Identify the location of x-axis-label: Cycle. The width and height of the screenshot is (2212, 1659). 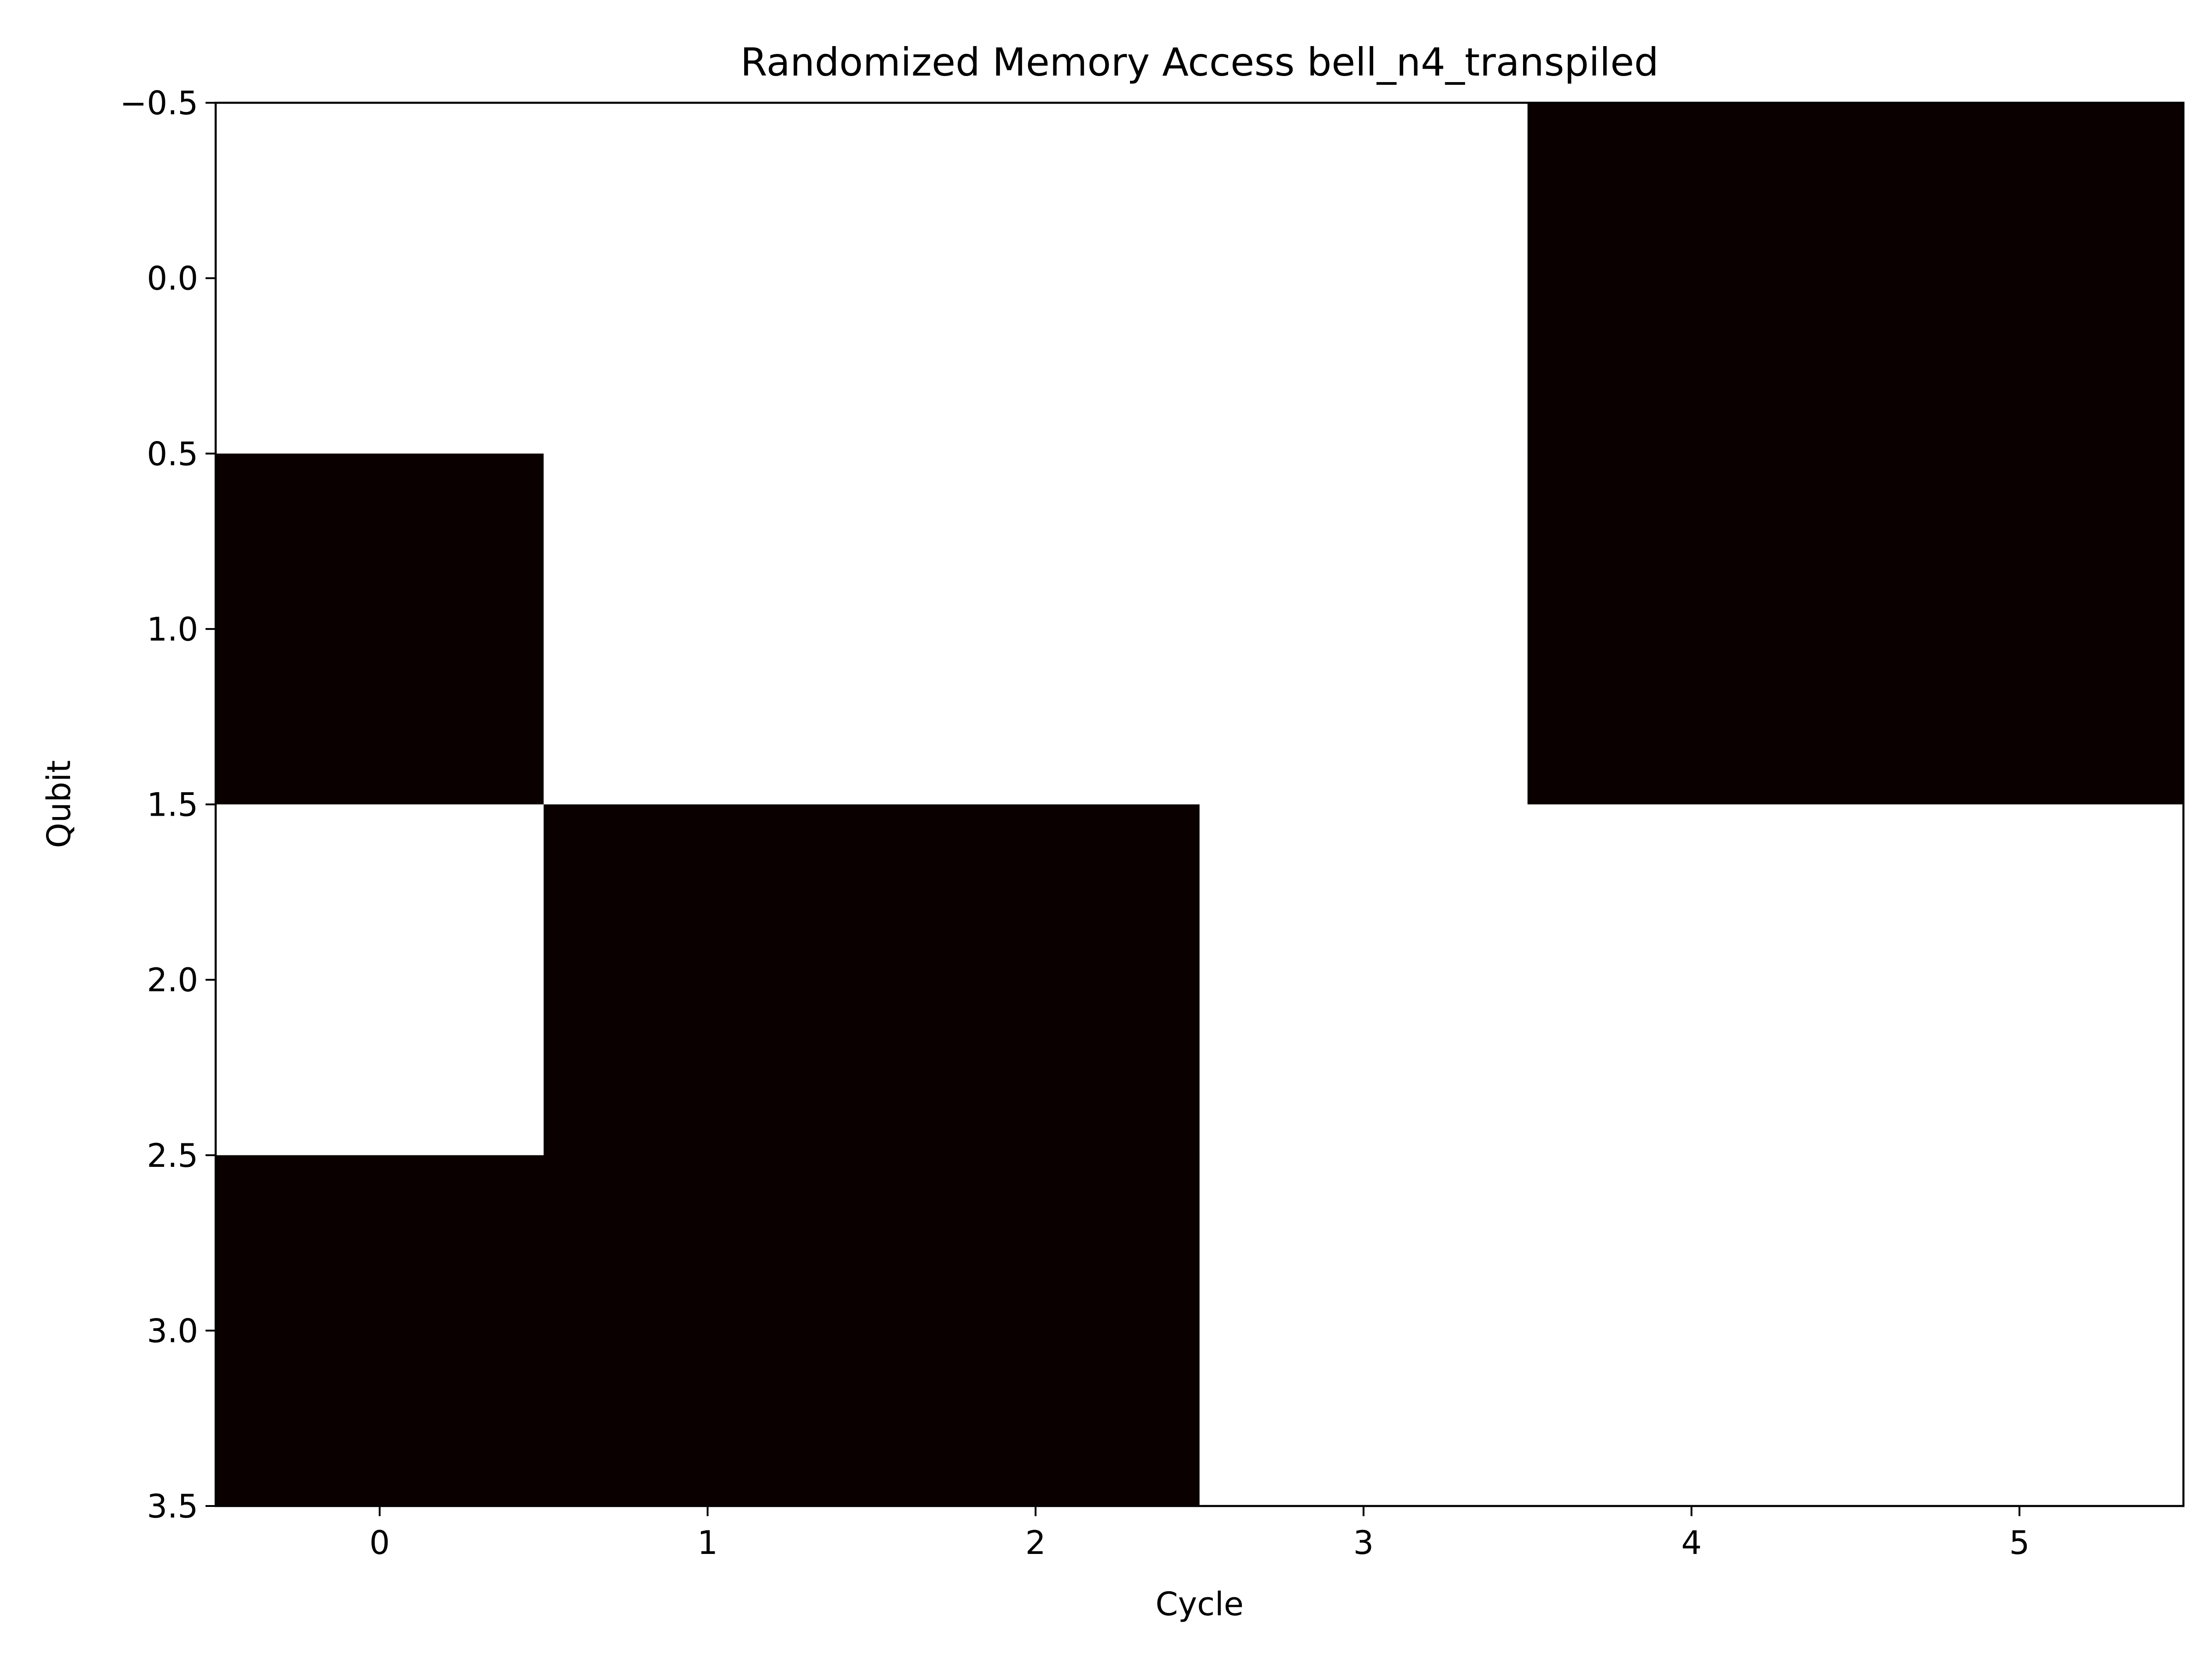
(1199, 1604).